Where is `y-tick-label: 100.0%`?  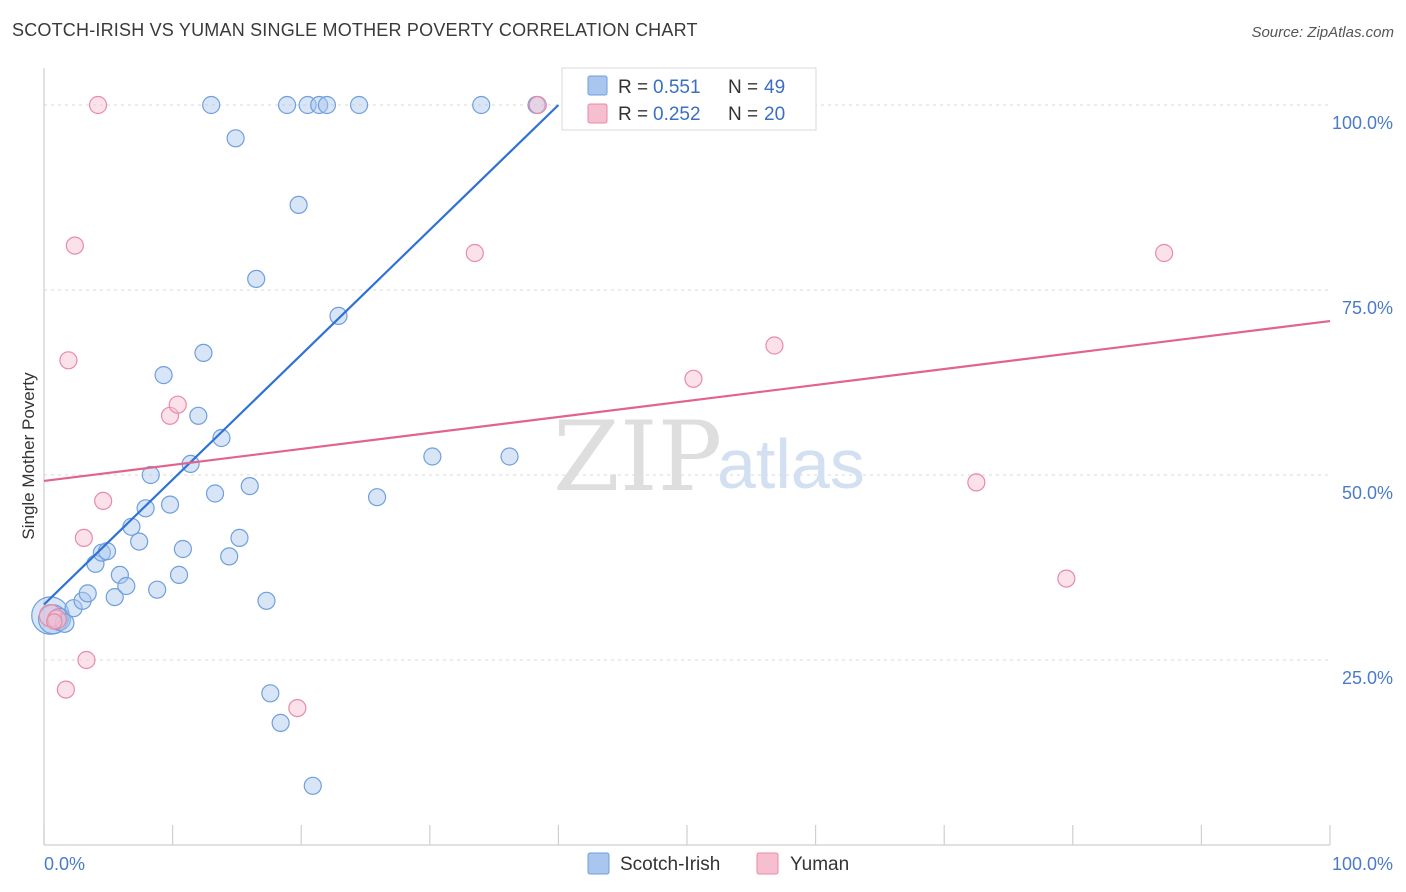
y-tick-label: 100.0% is located at coordinates (1362, 123).